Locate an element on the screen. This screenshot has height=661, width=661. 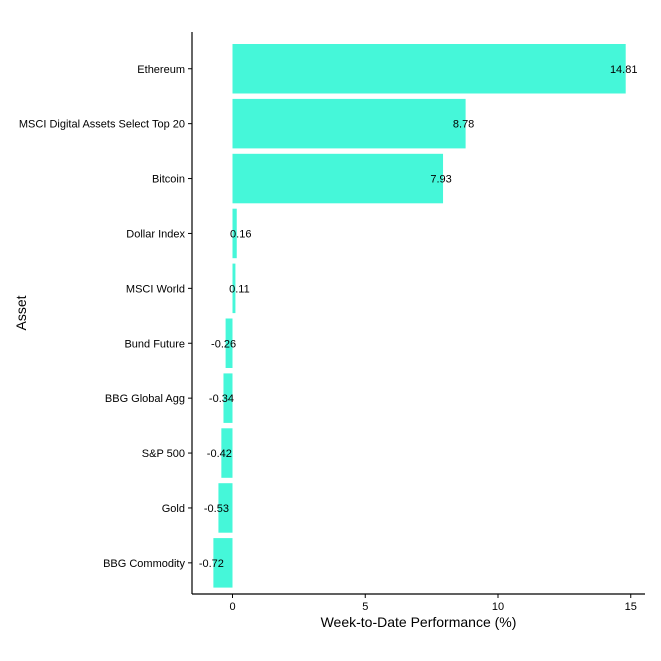
data-label-1: 8.78 is located at coordinates (463, 125).